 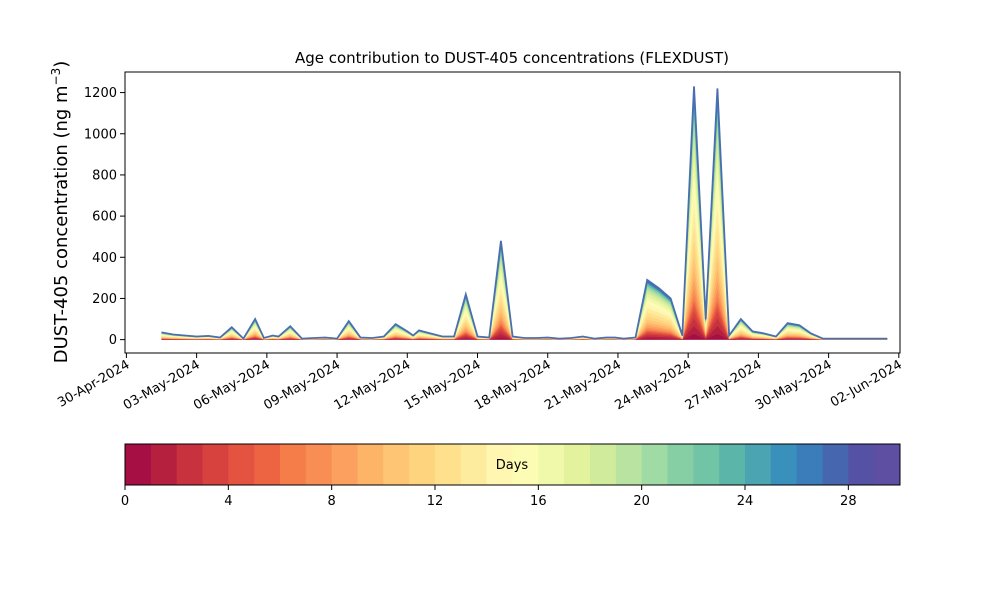 What do you see at coordinates (724, 385) in the screenshot?
I see `x-tick-label: 27-May-2024` at bounding box center [724, 385].